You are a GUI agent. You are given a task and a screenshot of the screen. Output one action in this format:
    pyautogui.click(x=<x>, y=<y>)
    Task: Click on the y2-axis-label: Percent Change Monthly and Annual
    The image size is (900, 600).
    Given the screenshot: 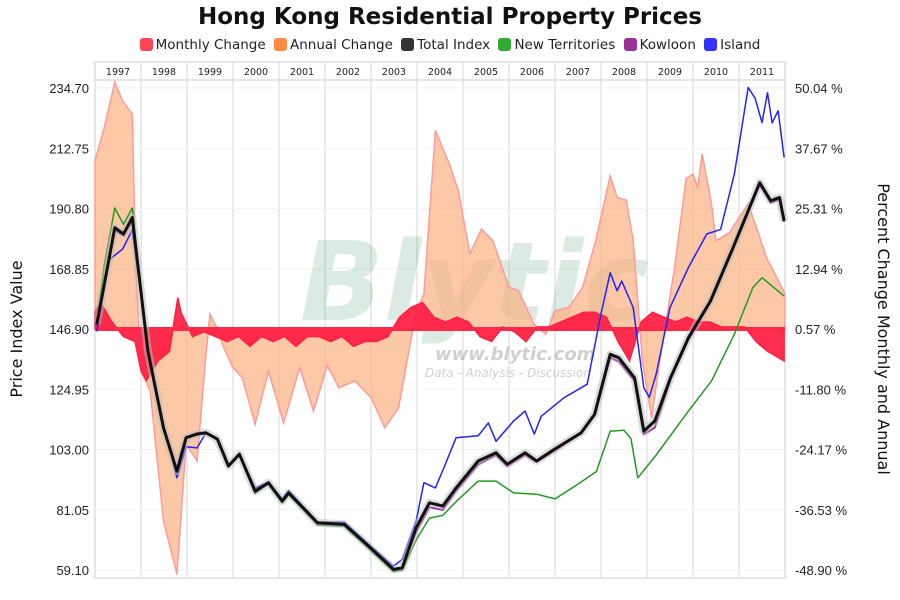 What is the action you would take?
    pyautogui.click(x=883, y=329)
    